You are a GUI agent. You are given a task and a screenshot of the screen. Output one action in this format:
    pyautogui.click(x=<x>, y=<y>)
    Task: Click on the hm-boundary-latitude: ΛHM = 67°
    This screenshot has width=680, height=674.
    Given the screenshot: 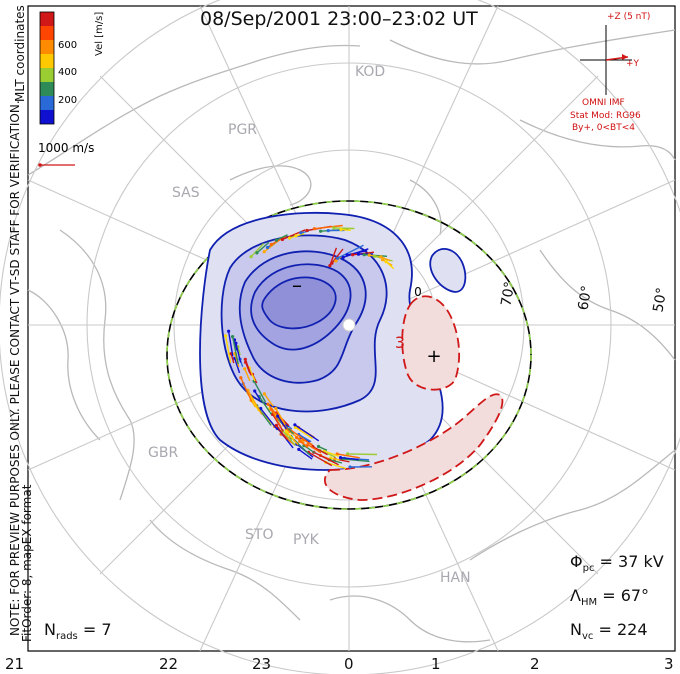 What is the action you would take?
    pyautogui.click(x=610, y=597)
    